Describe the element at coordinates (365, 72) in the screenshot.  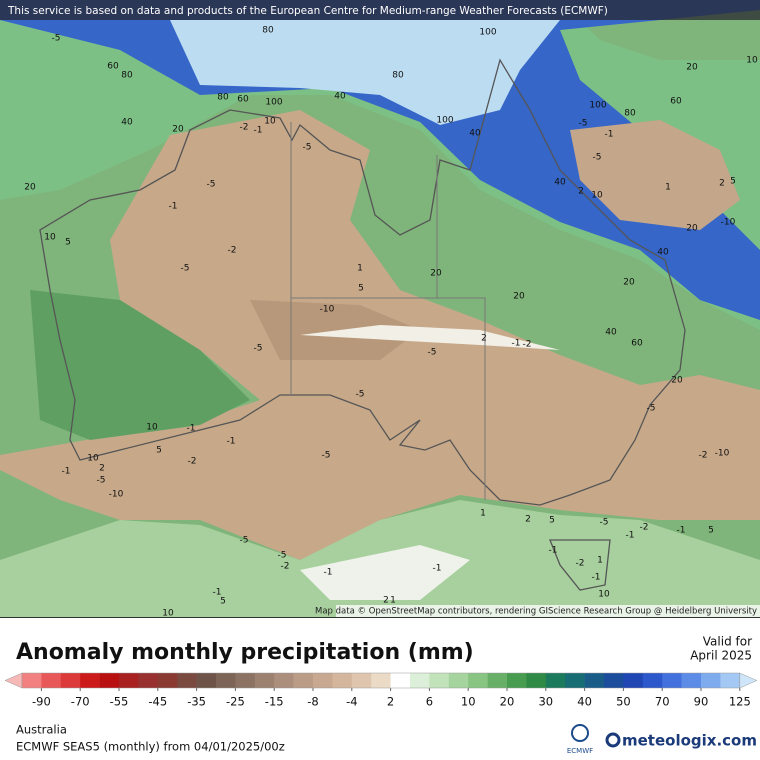
I see `light-blue-ocean` at that location.